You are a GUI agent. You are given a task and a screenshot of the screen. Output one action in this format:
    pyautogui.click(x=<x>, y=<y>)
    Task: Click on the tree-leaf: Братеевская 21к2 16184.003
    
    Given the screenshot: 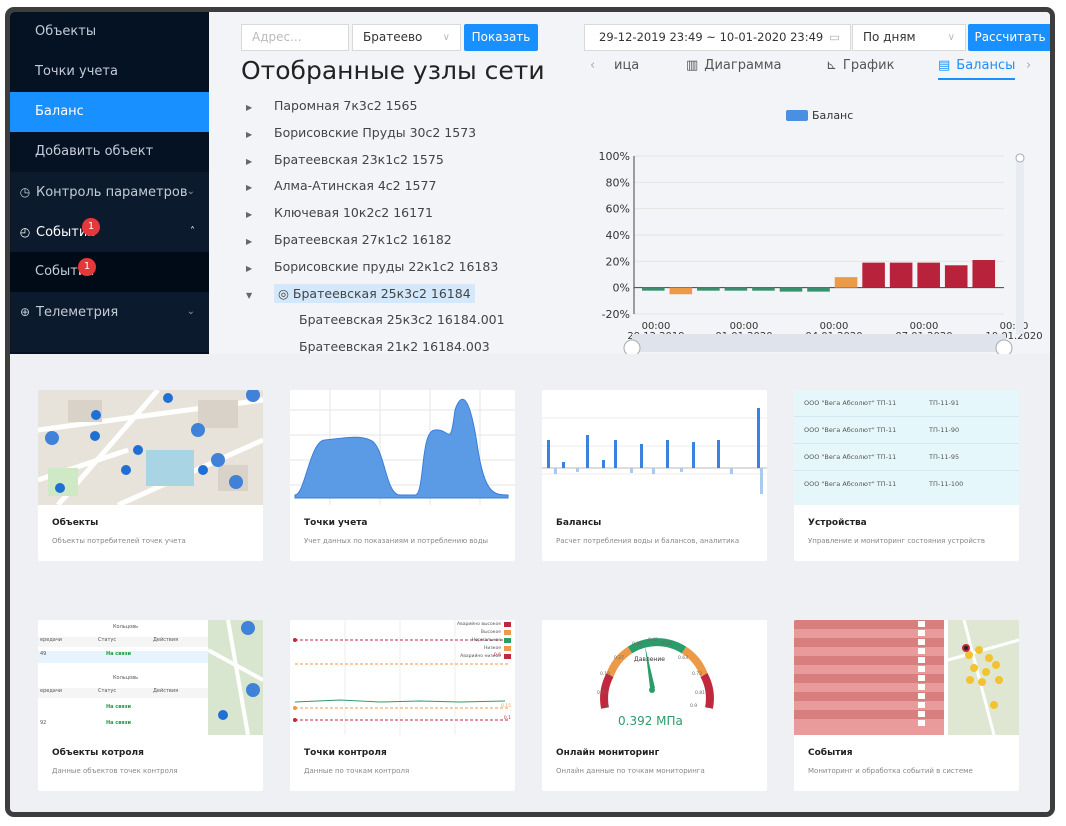 What is the action you would take?
    pyautogui.click(x=406, y=347)
    